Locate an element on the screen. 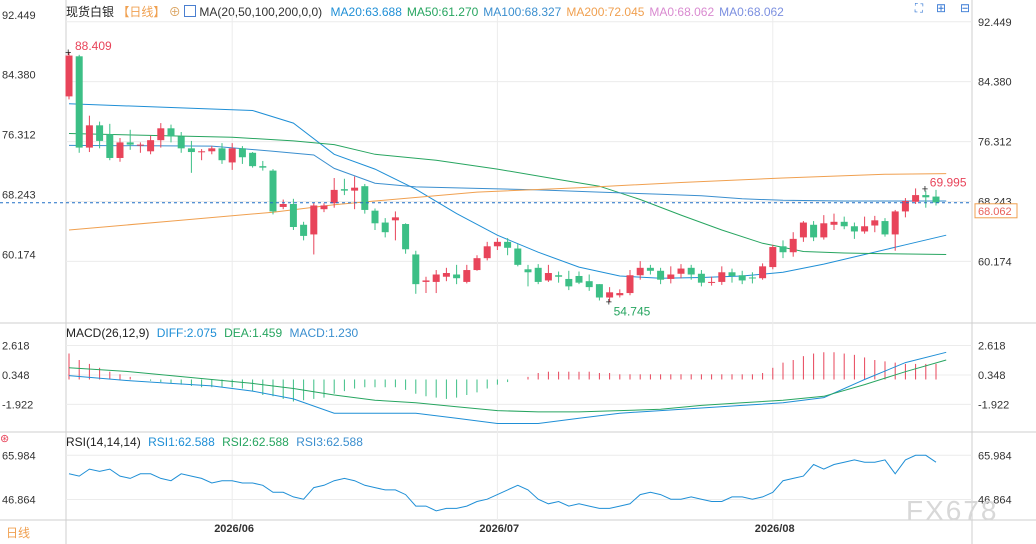 Image resolution: width=1036 pixels, height=544 pixels. macd-tick-left: 0.348 is located at coordinates (16, 376).